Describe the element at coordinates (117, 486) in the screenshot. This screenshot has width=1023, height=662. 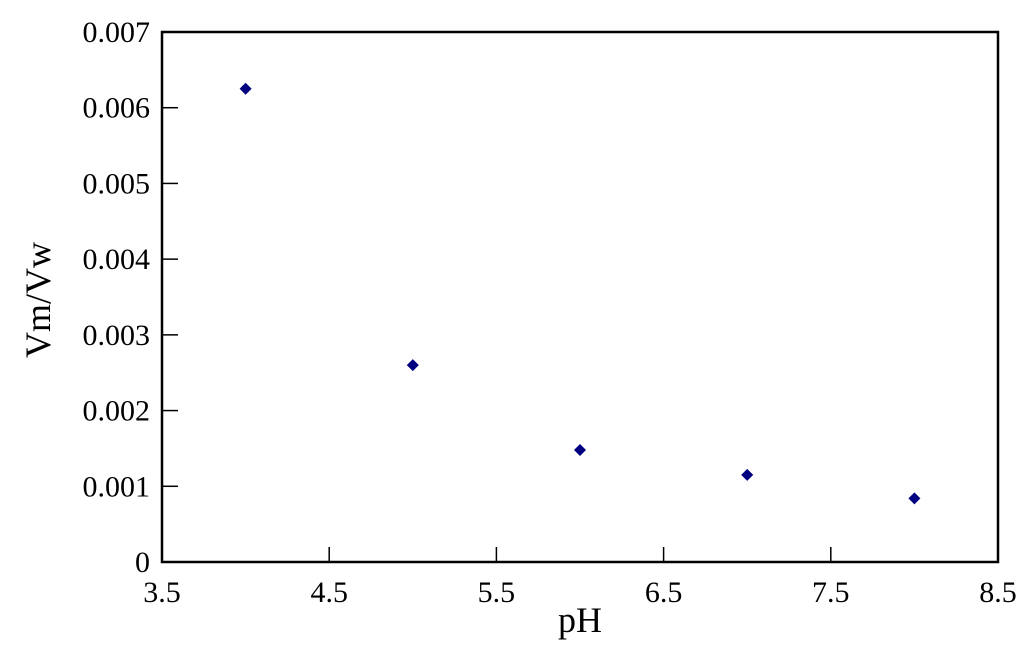
I see `y-tick-label: 0.001` at that location.